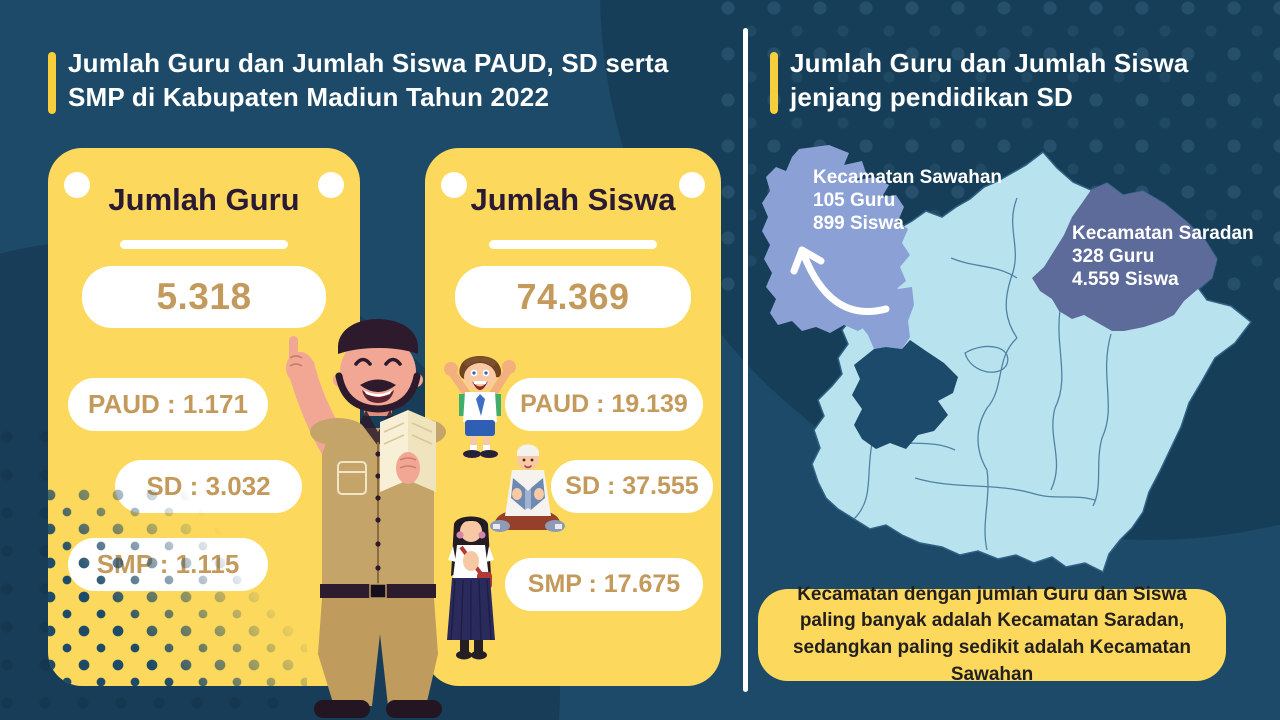 This screenshot has height=720, width=1280. Describe the element at coordinates (1163, 256) in the screenshot. I see `saradan-label: Kecamatan Saradan 328 Guru 4.559 Siswa` at that location.